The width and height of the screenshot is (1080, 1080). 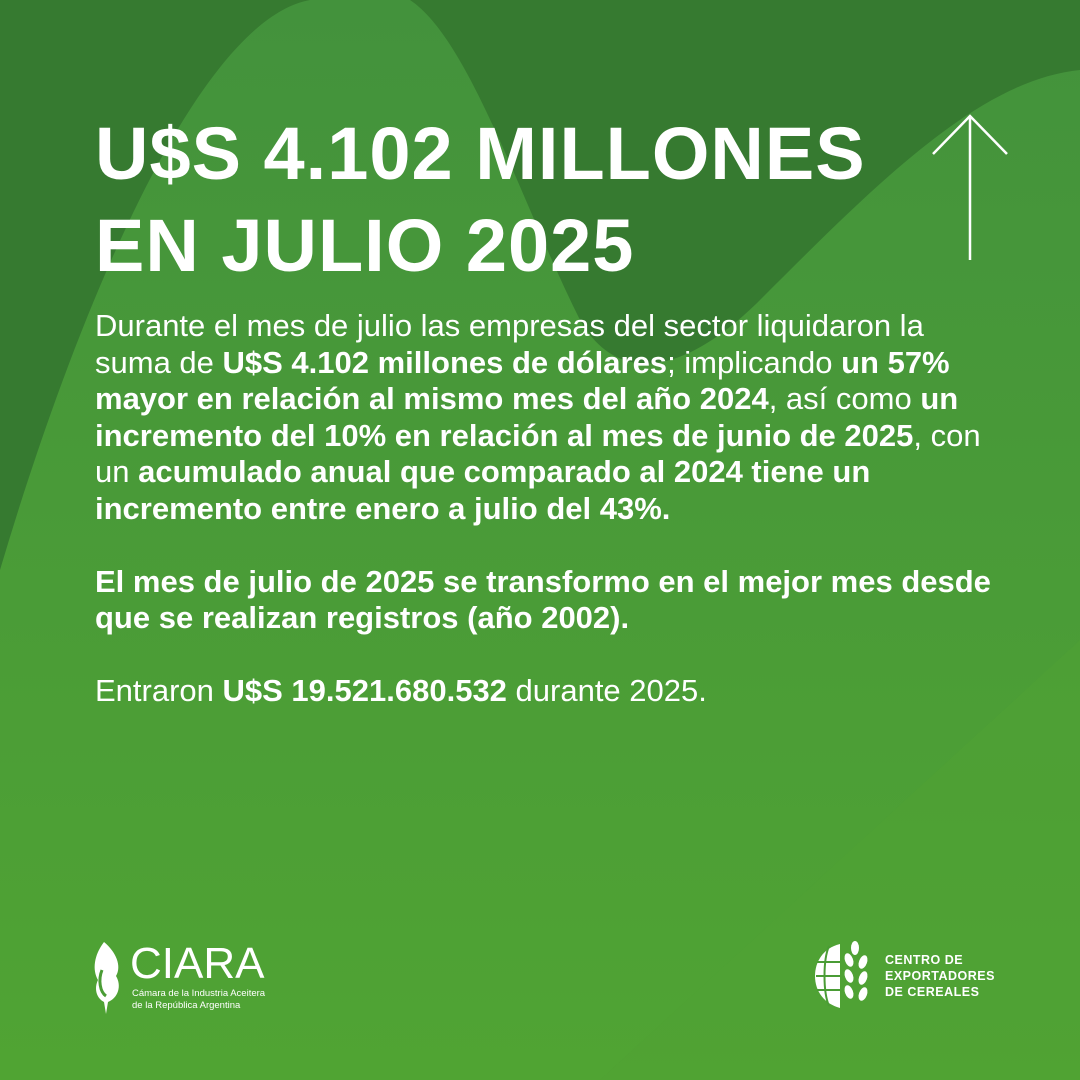 What do you see at coordinates (606, 690) in the screenshot?
I see `text-segment: durante 2025.` at bounding box center [606, 690].